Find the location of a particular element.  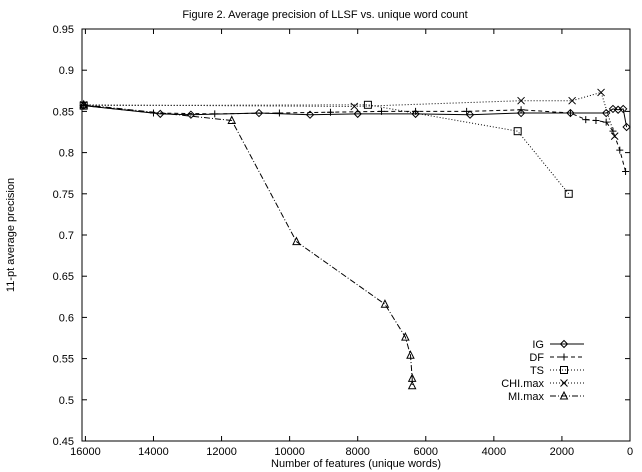

legend-item: DF is located at coordinates (556, 358).